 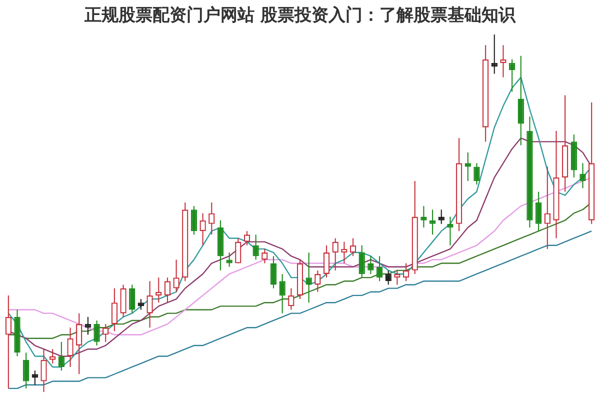 What do you see at coordinates (300, 16) in the screenshot?
I see `chart-title: 正规股票配资门户网站 股票投资入门：了解股票基础知识` at bounding box center [300, 16].